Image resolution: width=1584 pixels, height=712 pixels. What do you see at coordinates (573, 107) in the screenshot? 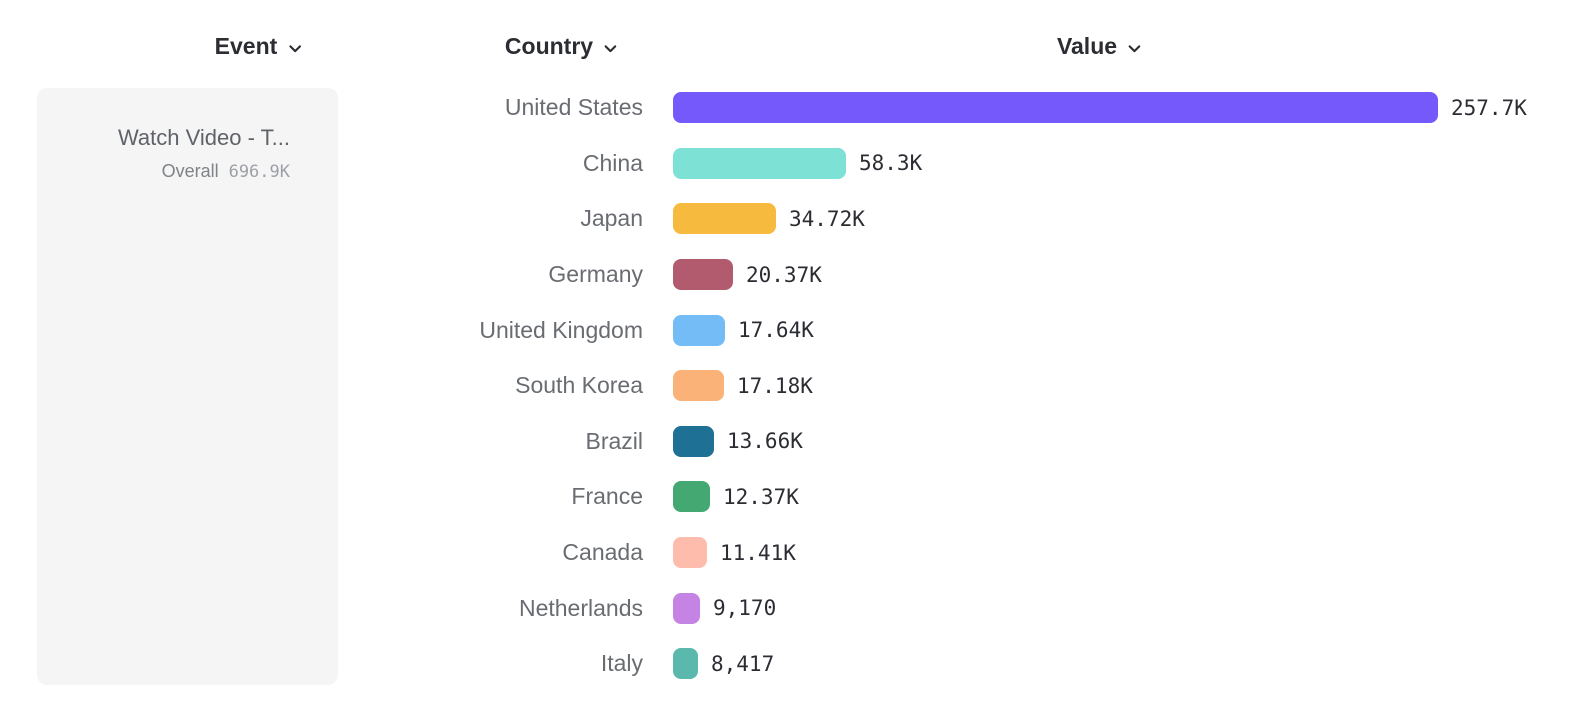
I see `country-label: United States` at bounding box center [573, 107].